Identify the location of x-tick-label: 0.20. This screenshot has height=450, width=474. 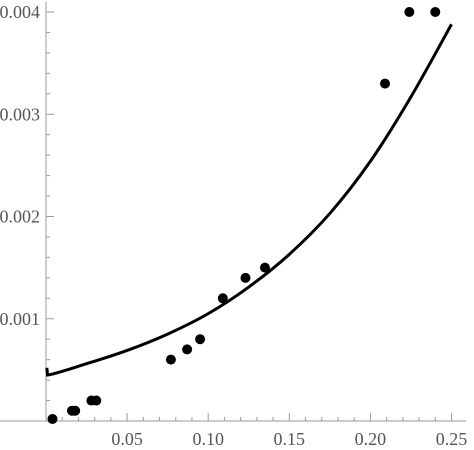
(371, 439).